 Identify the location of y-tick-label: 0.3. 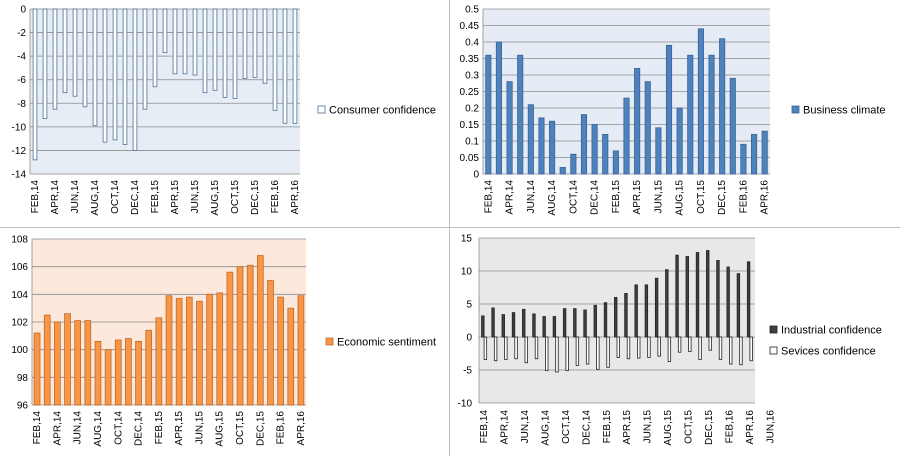
(472, 76).